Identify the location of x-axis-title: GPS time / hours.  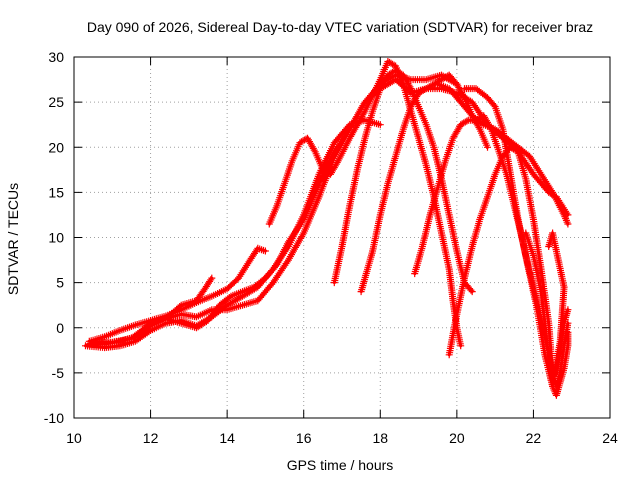
(340, 465).